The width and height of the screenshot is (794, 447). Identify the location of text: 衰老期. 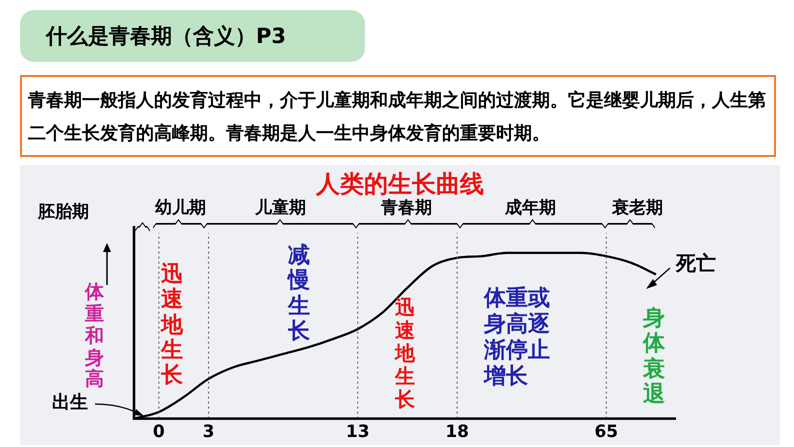
(637, 208).